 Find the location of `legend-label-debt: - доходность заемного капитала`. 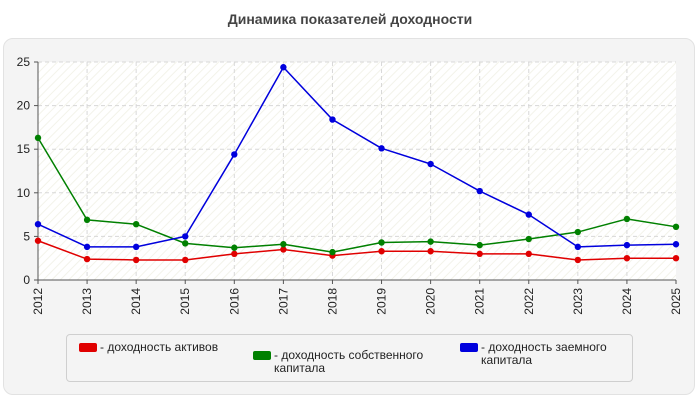

legend-label-debt: - доходность заемного капитала is located at coordinates (544, 353).